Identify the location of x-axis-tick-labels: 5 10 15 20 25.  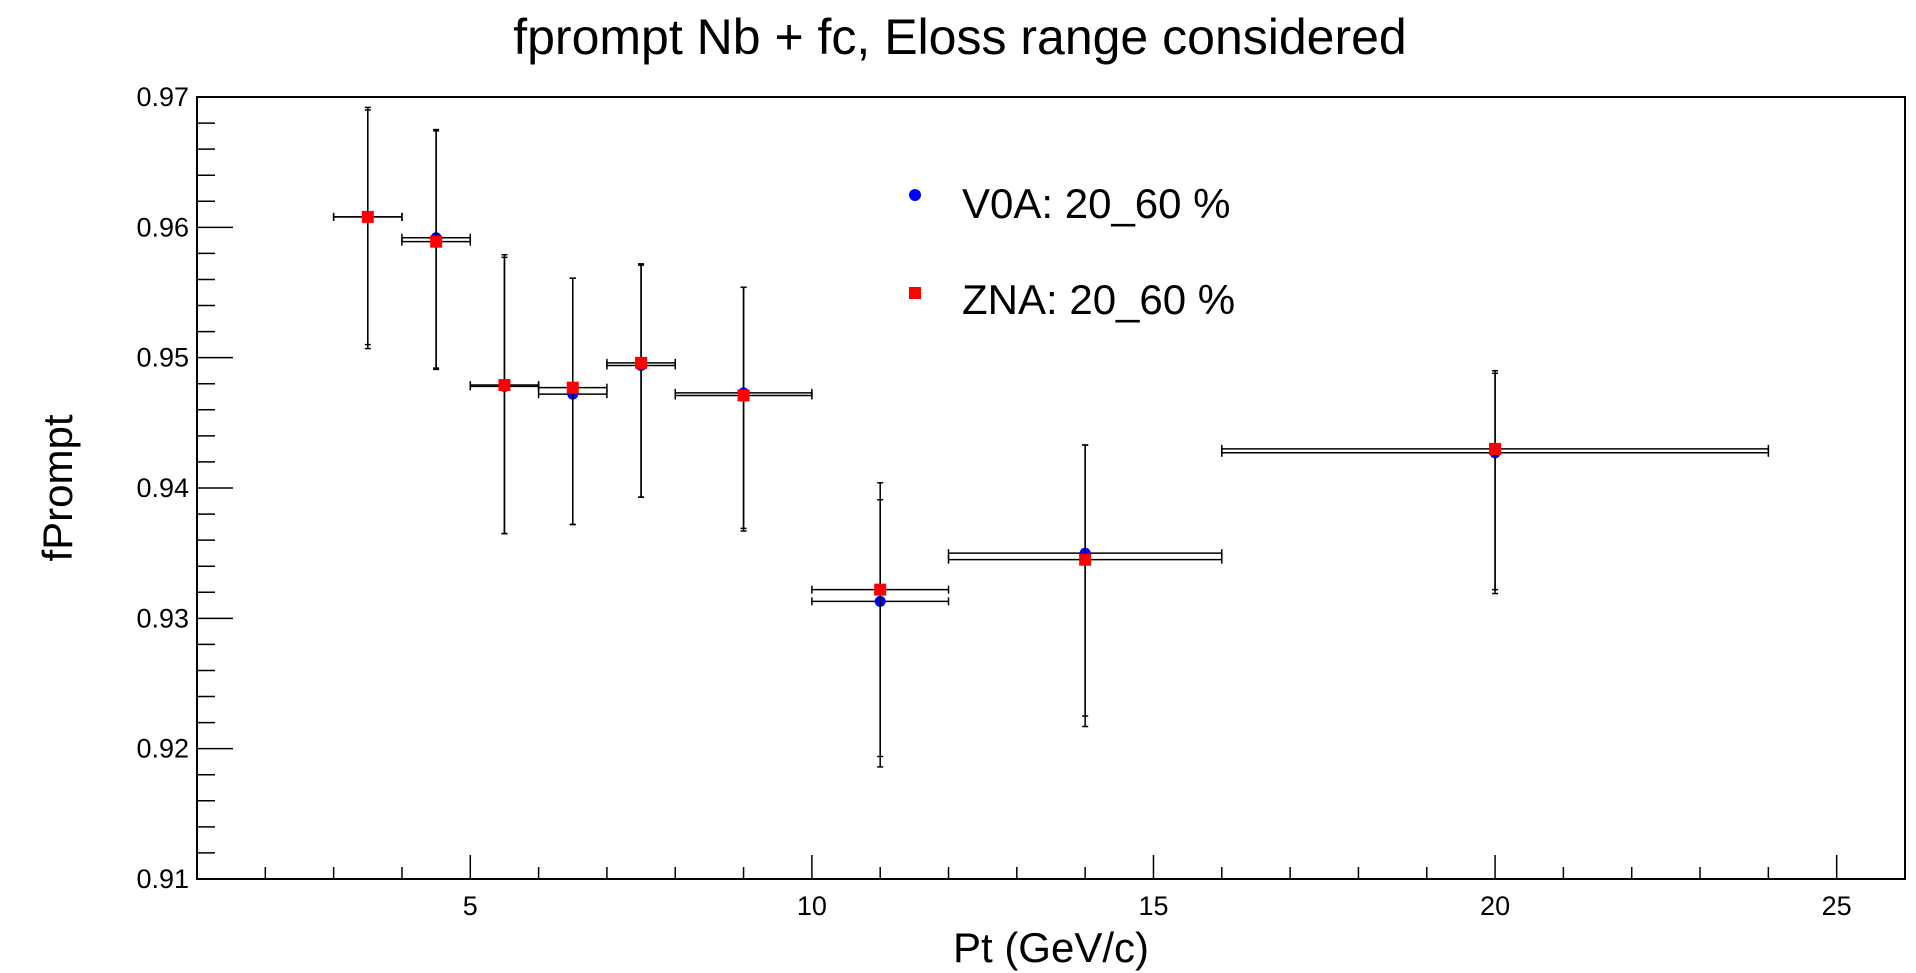
(1157, 906).